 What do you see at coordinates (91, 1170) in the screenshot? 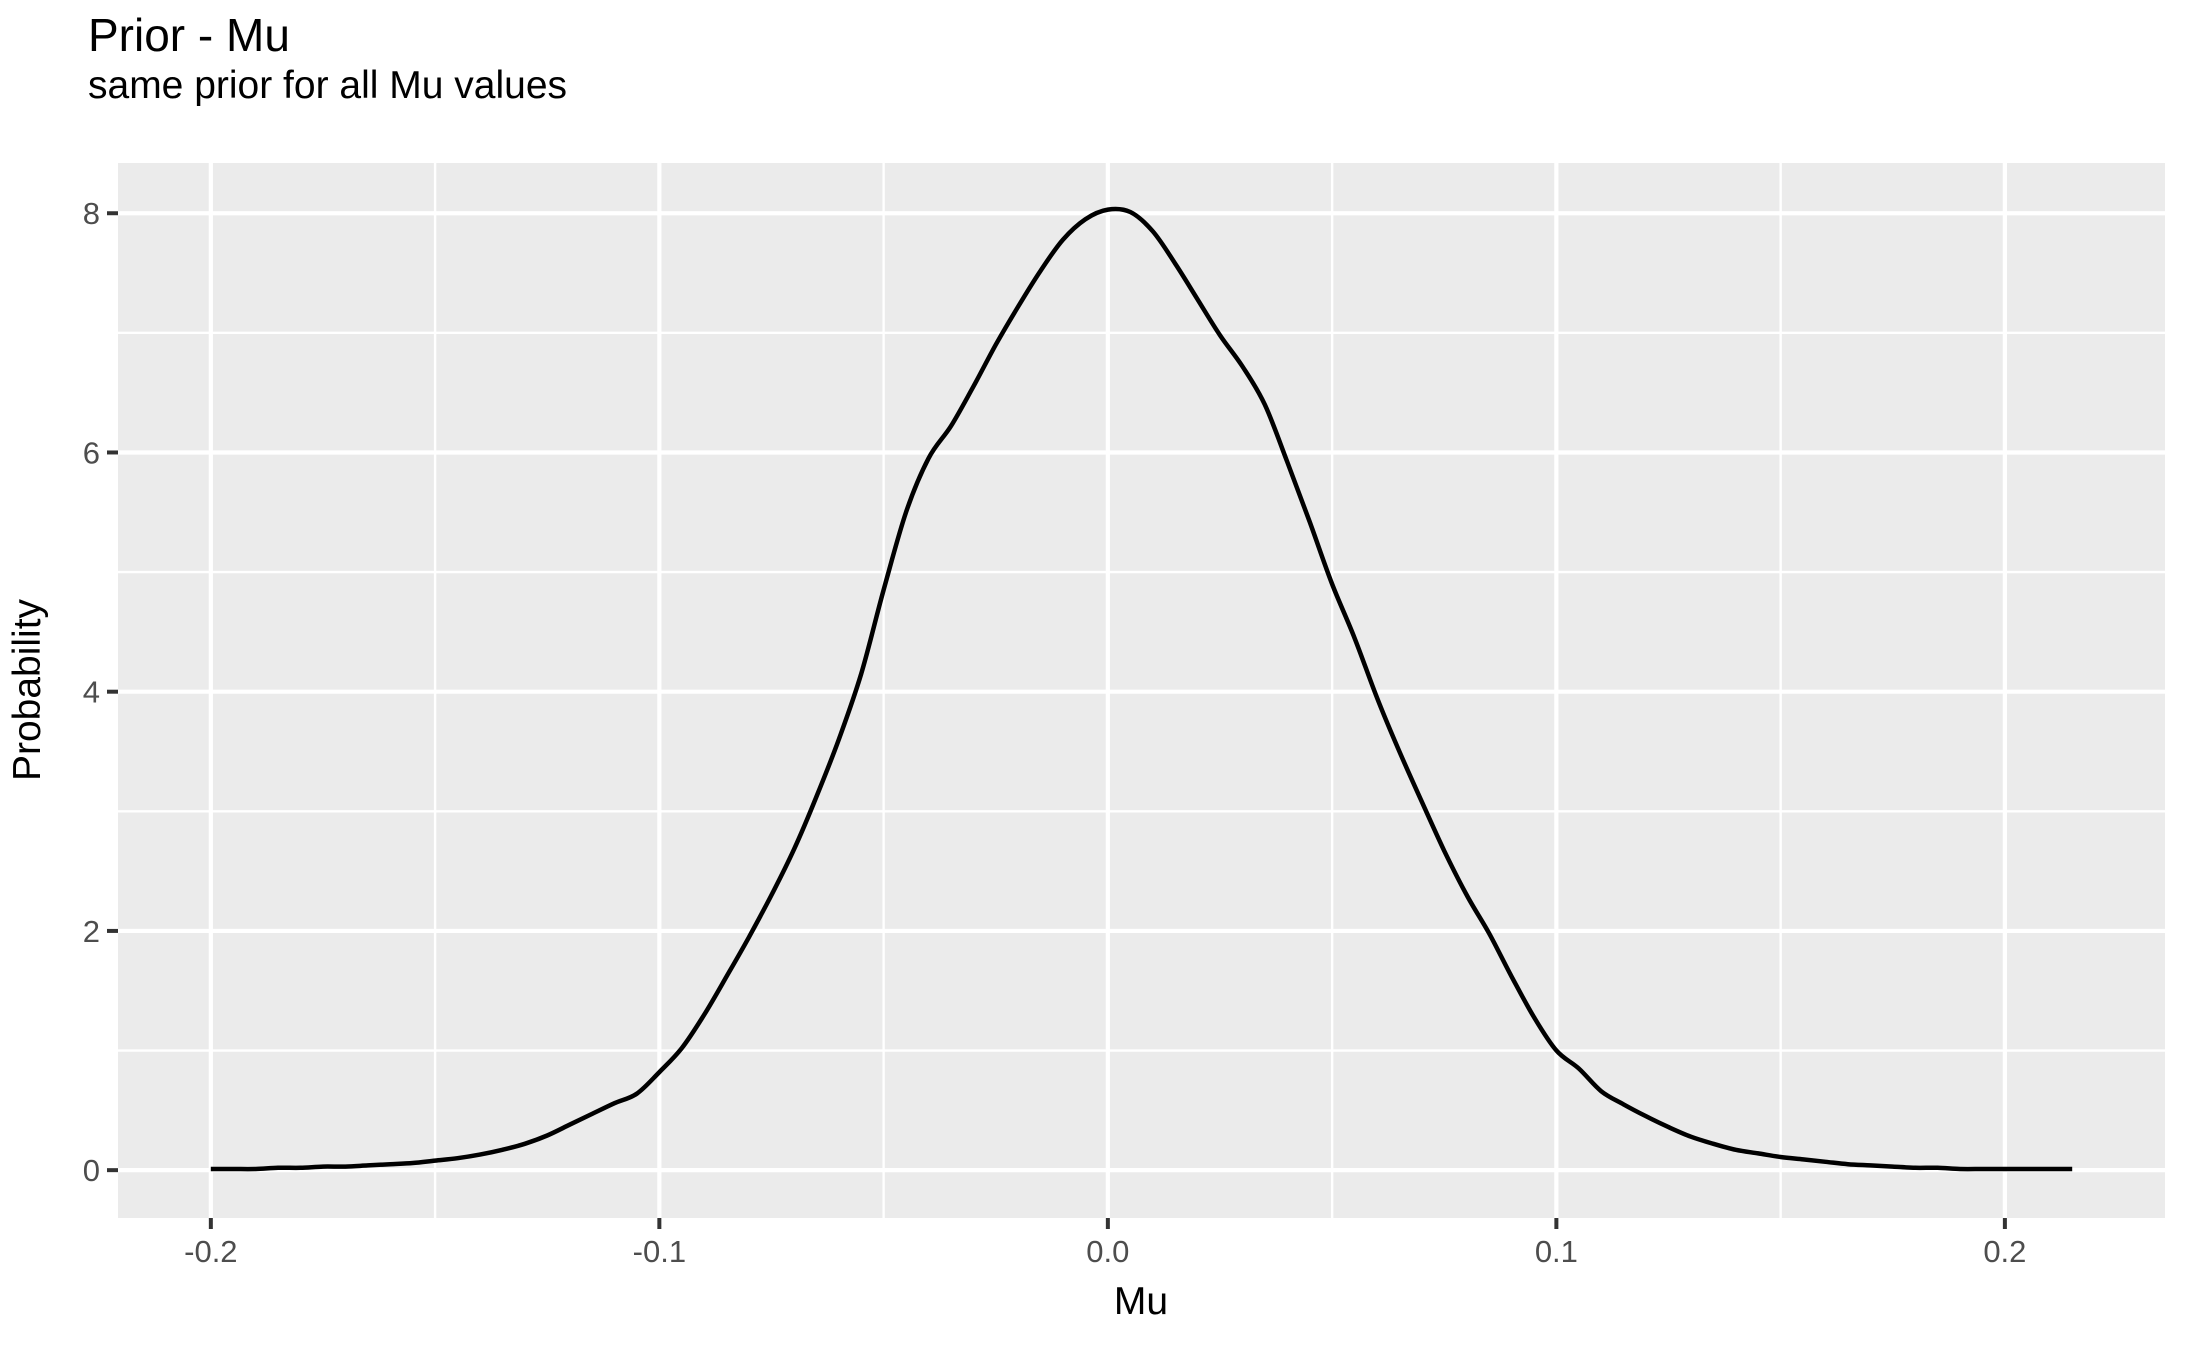
I see `y-tick-label: 0` at bounding box center [91, 1170].